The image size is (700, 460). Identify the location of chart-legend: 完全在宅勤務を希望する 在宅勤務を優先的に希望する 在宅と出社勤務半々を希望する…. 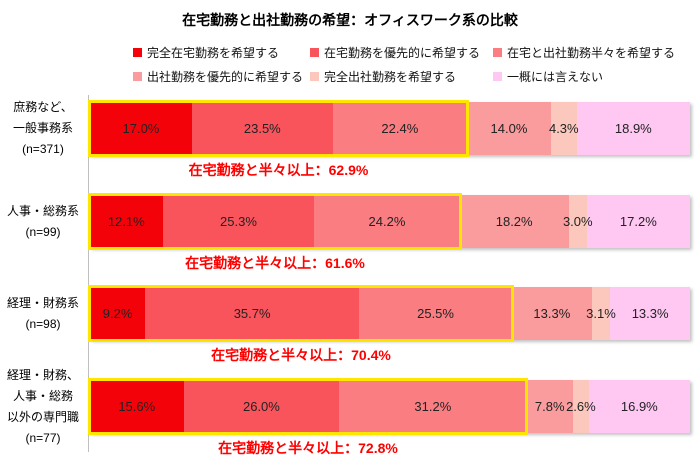
(404, 64).